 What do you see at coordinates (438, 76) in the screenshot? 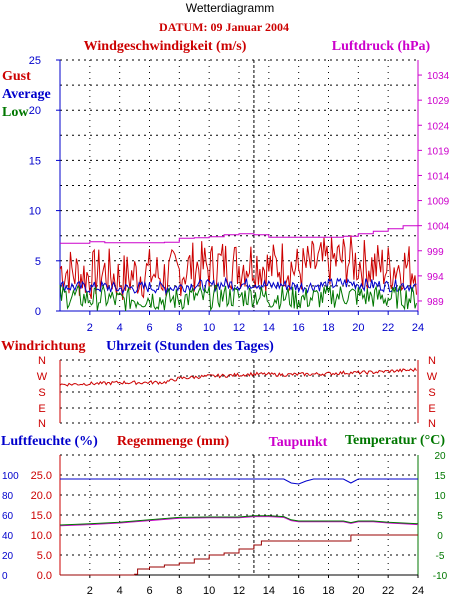
I see `pressure-y-tick-label: 1034` at bounding box center [438, 76].